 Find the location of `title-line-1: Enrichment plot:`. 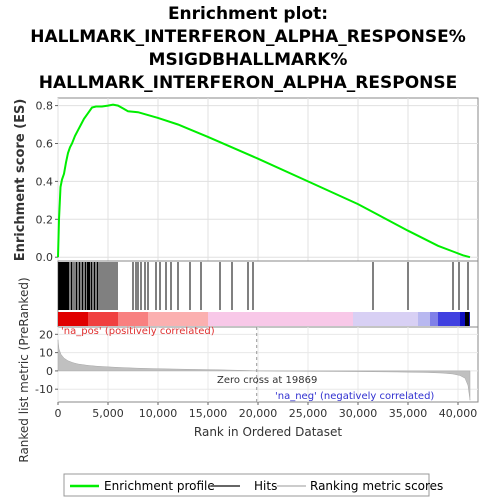

title-line-1: Enrichment plot: is located at coordinates (248, 14).